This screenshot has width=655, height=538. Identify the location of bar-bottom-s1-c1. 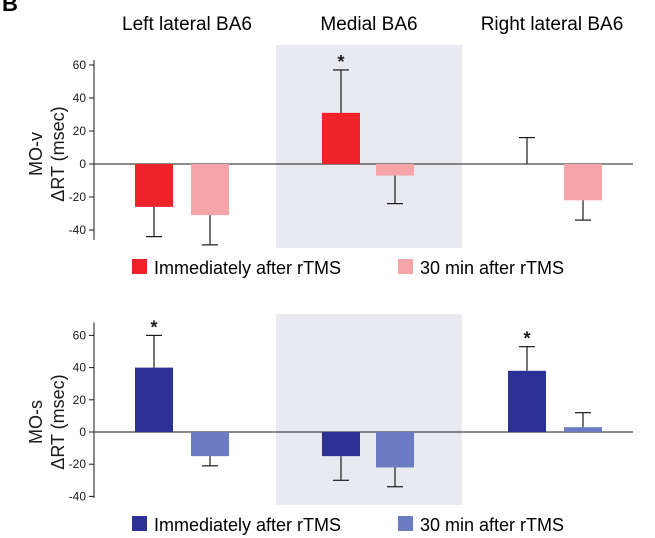
(395, 450).